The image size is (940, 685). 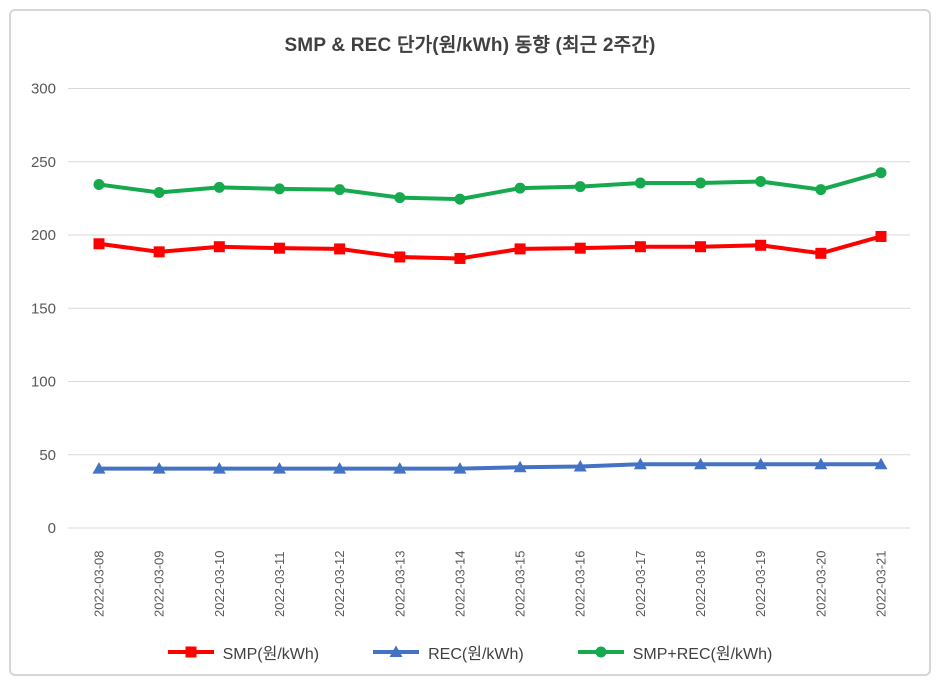 What do you see at coordinates (760, 584) in the screenshot?
I see `x-axis-label: 2022-03-19` at bounding box center [760, 584].